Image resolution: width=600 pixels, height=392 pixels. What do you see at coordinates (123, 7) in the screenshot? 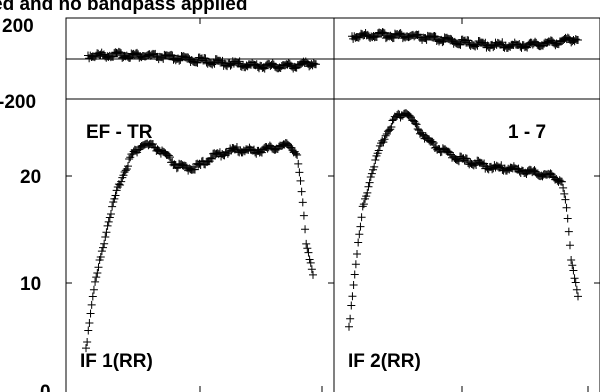
I see `figure-title: ed and no bandpass applied` at bounding box center [123, 7].